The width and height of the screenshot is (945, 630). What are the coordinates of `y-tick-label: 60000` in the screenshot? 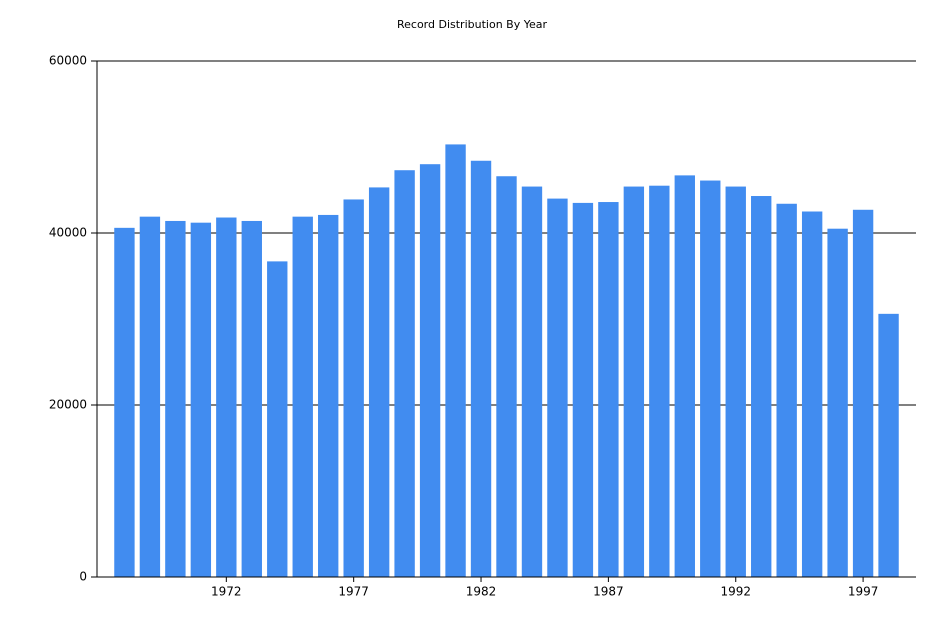 It's located at (68, 61).